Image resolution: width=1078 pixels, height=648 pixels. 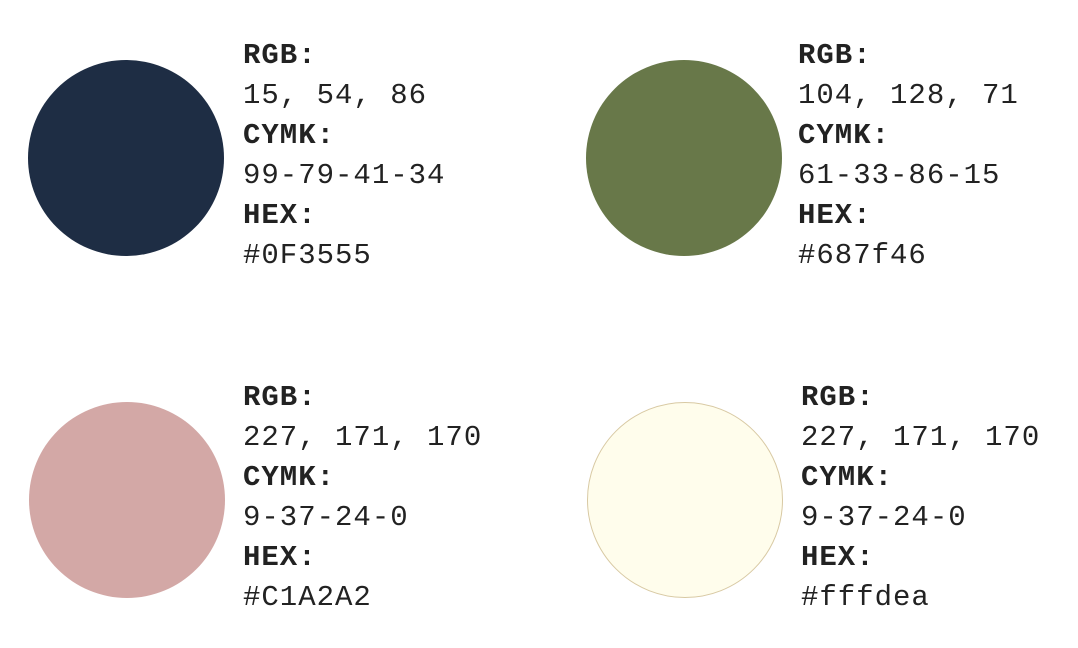 I want to click on hex-value: #C1A2A2, so click(x=307, y=597).